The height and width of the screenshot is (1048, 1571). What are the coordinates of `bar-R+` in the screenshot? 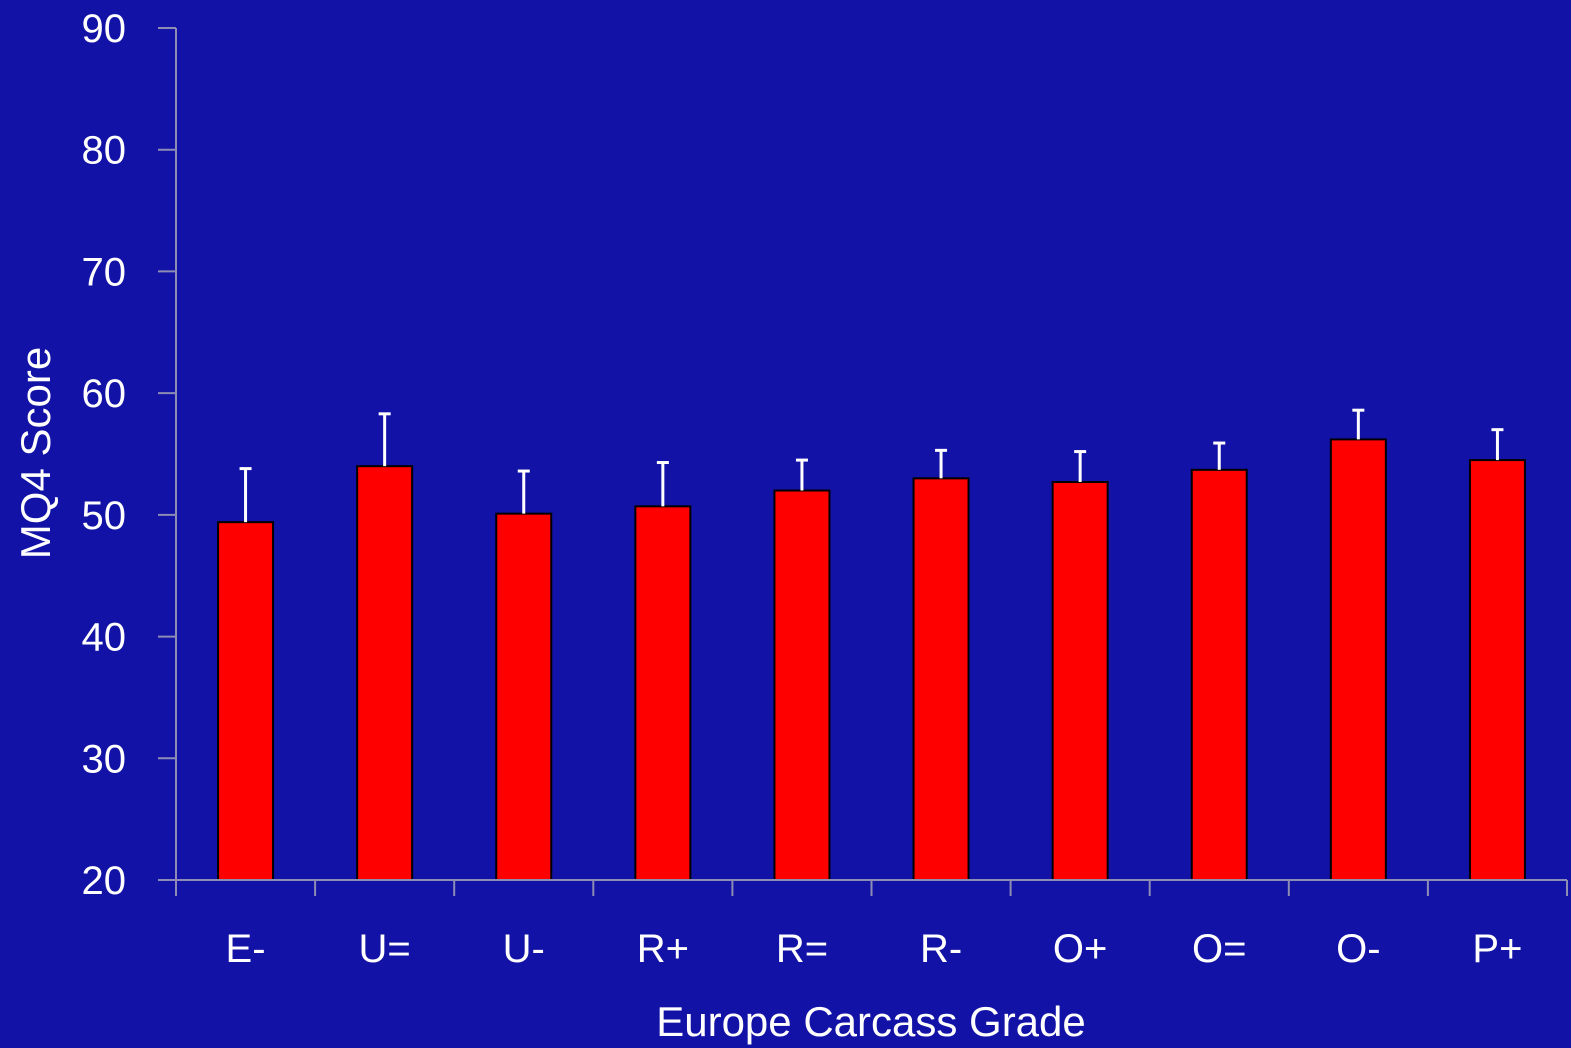 It's located at (663, 693).